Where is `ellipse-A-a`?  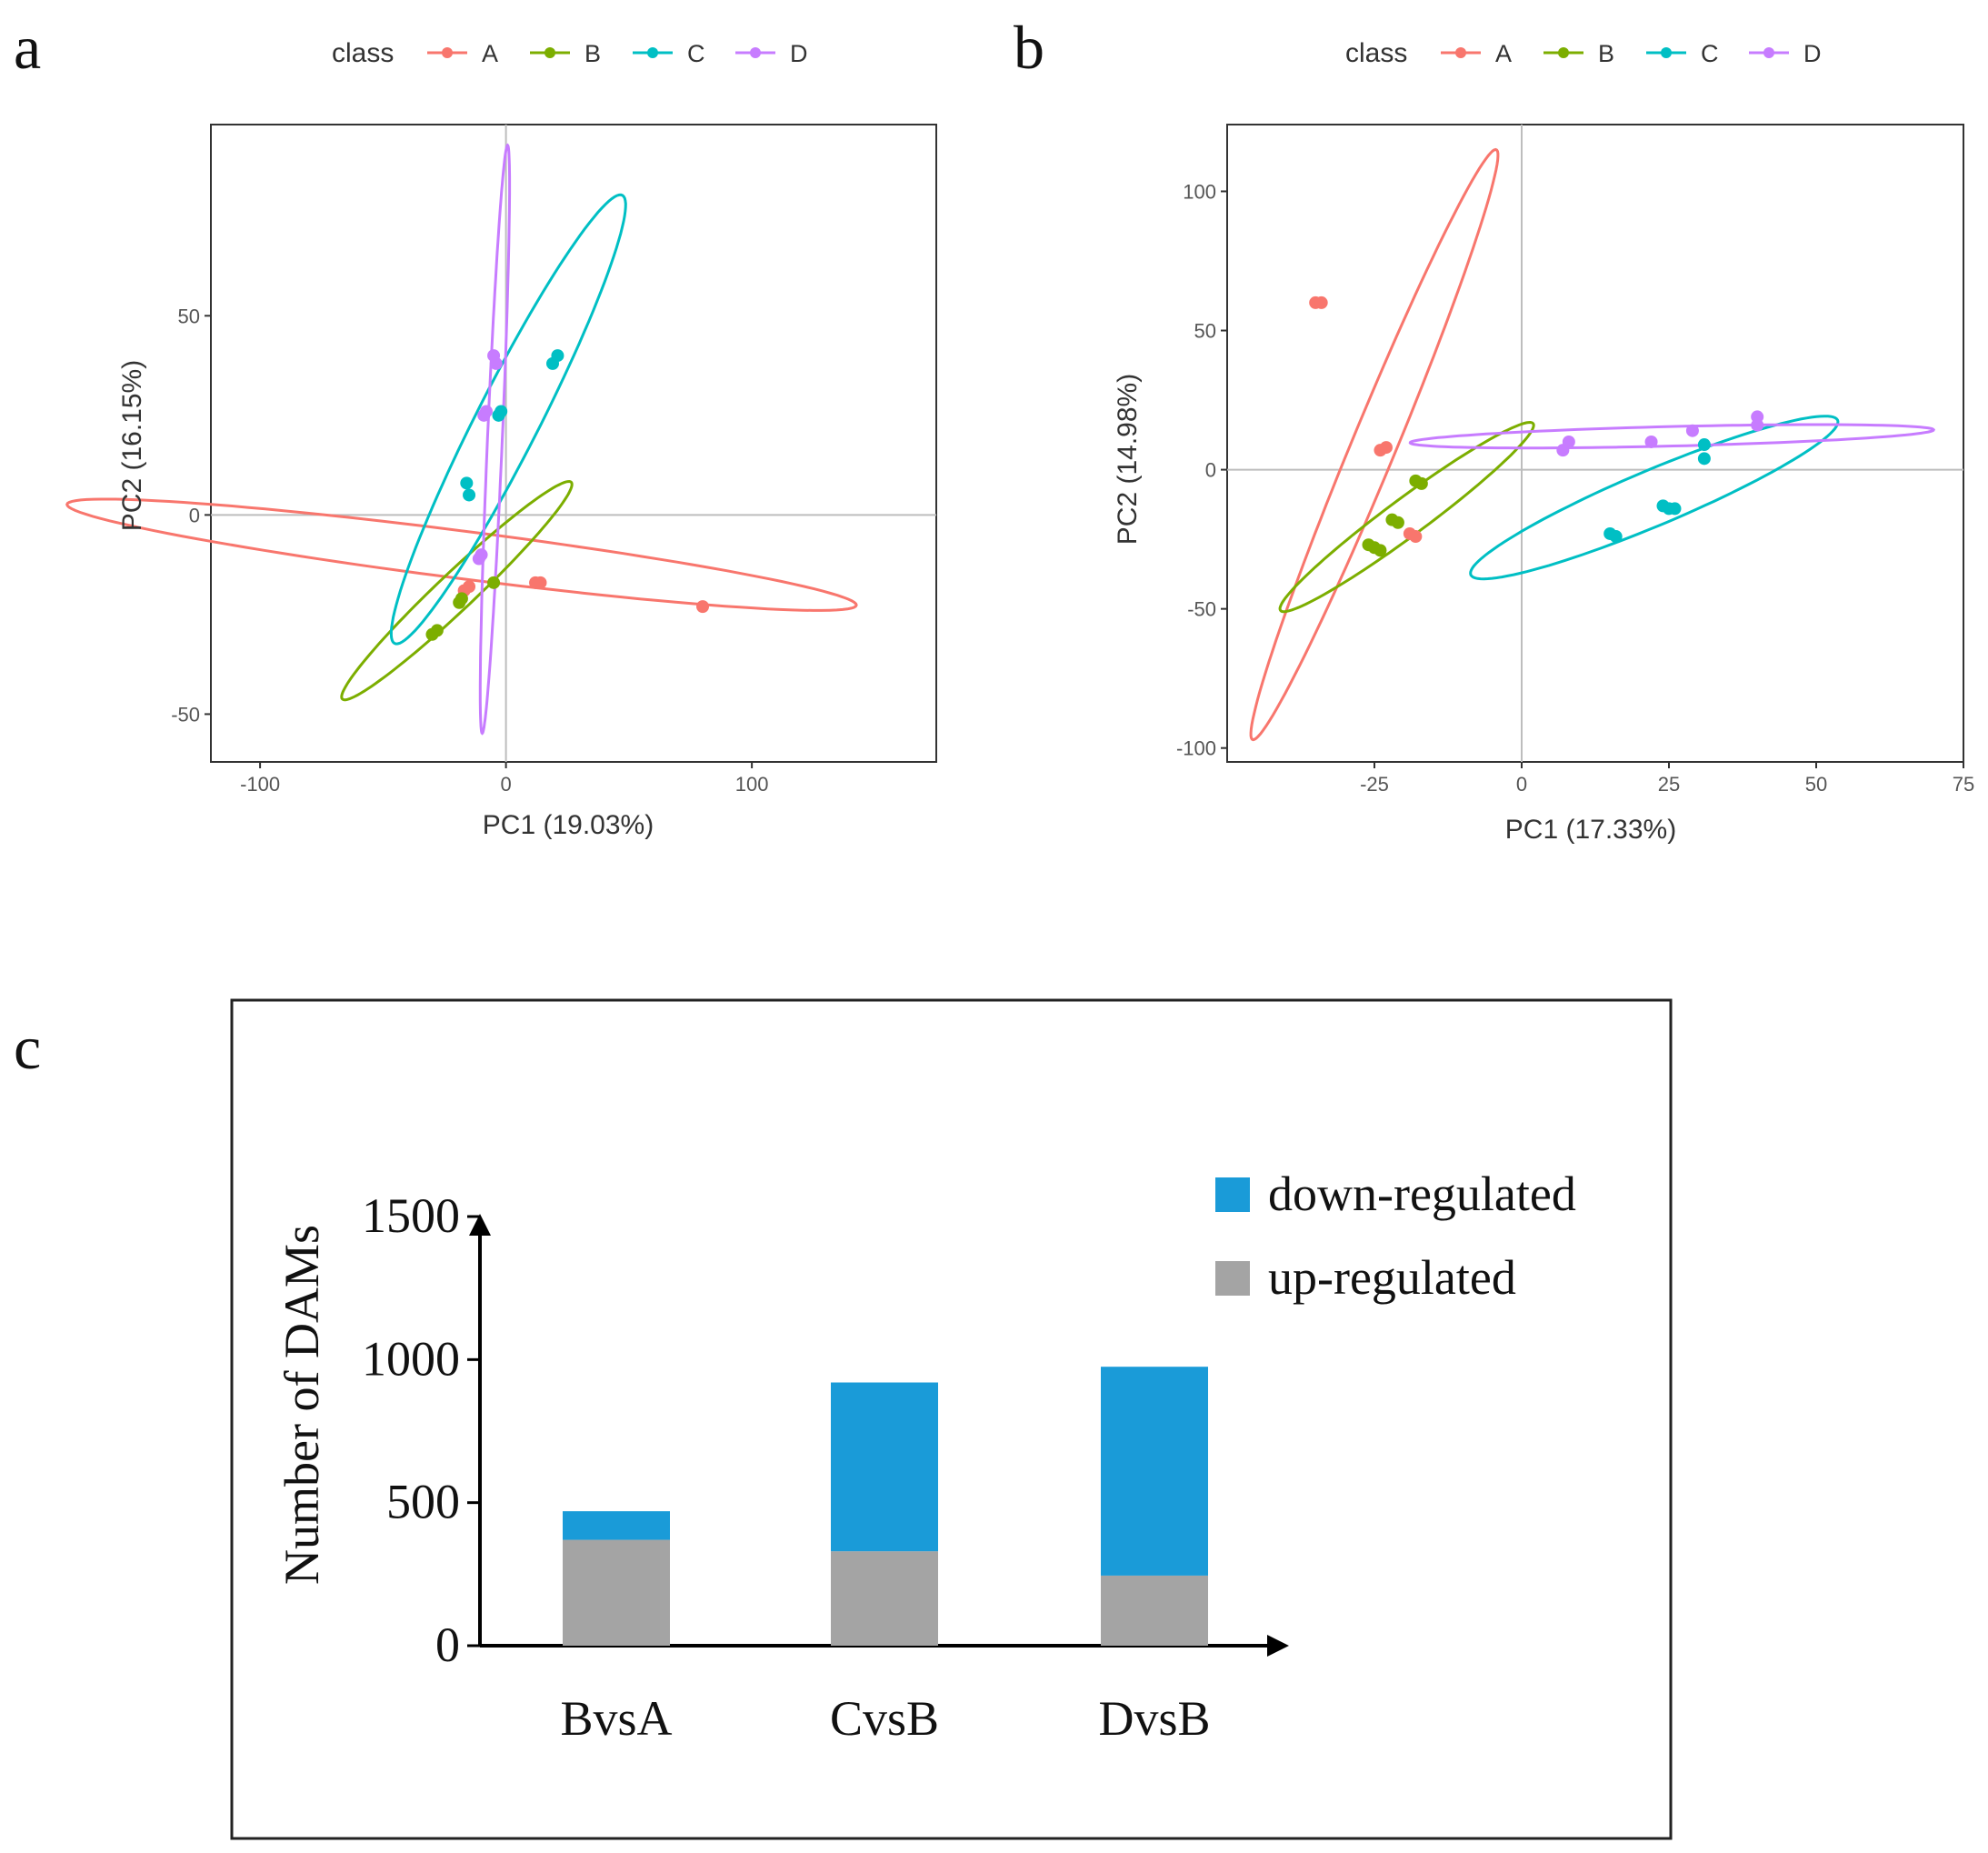
ellipse-A-a is located at coordinates (461, 554).